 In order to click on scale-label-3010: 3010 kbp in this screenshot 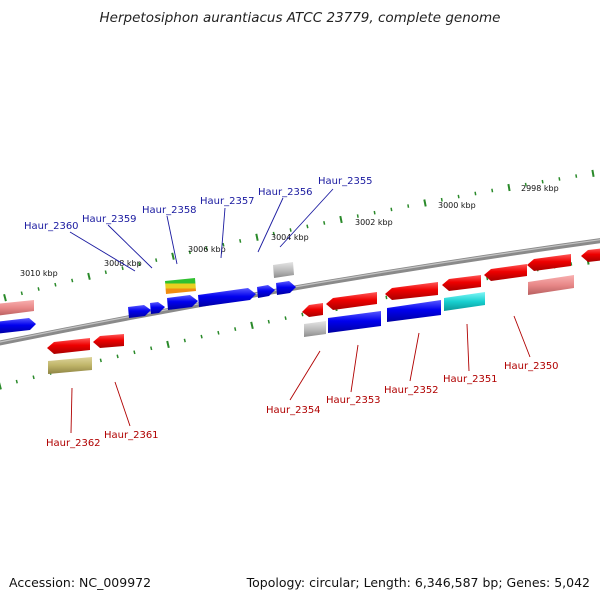, I will do `click(39, 273)`.